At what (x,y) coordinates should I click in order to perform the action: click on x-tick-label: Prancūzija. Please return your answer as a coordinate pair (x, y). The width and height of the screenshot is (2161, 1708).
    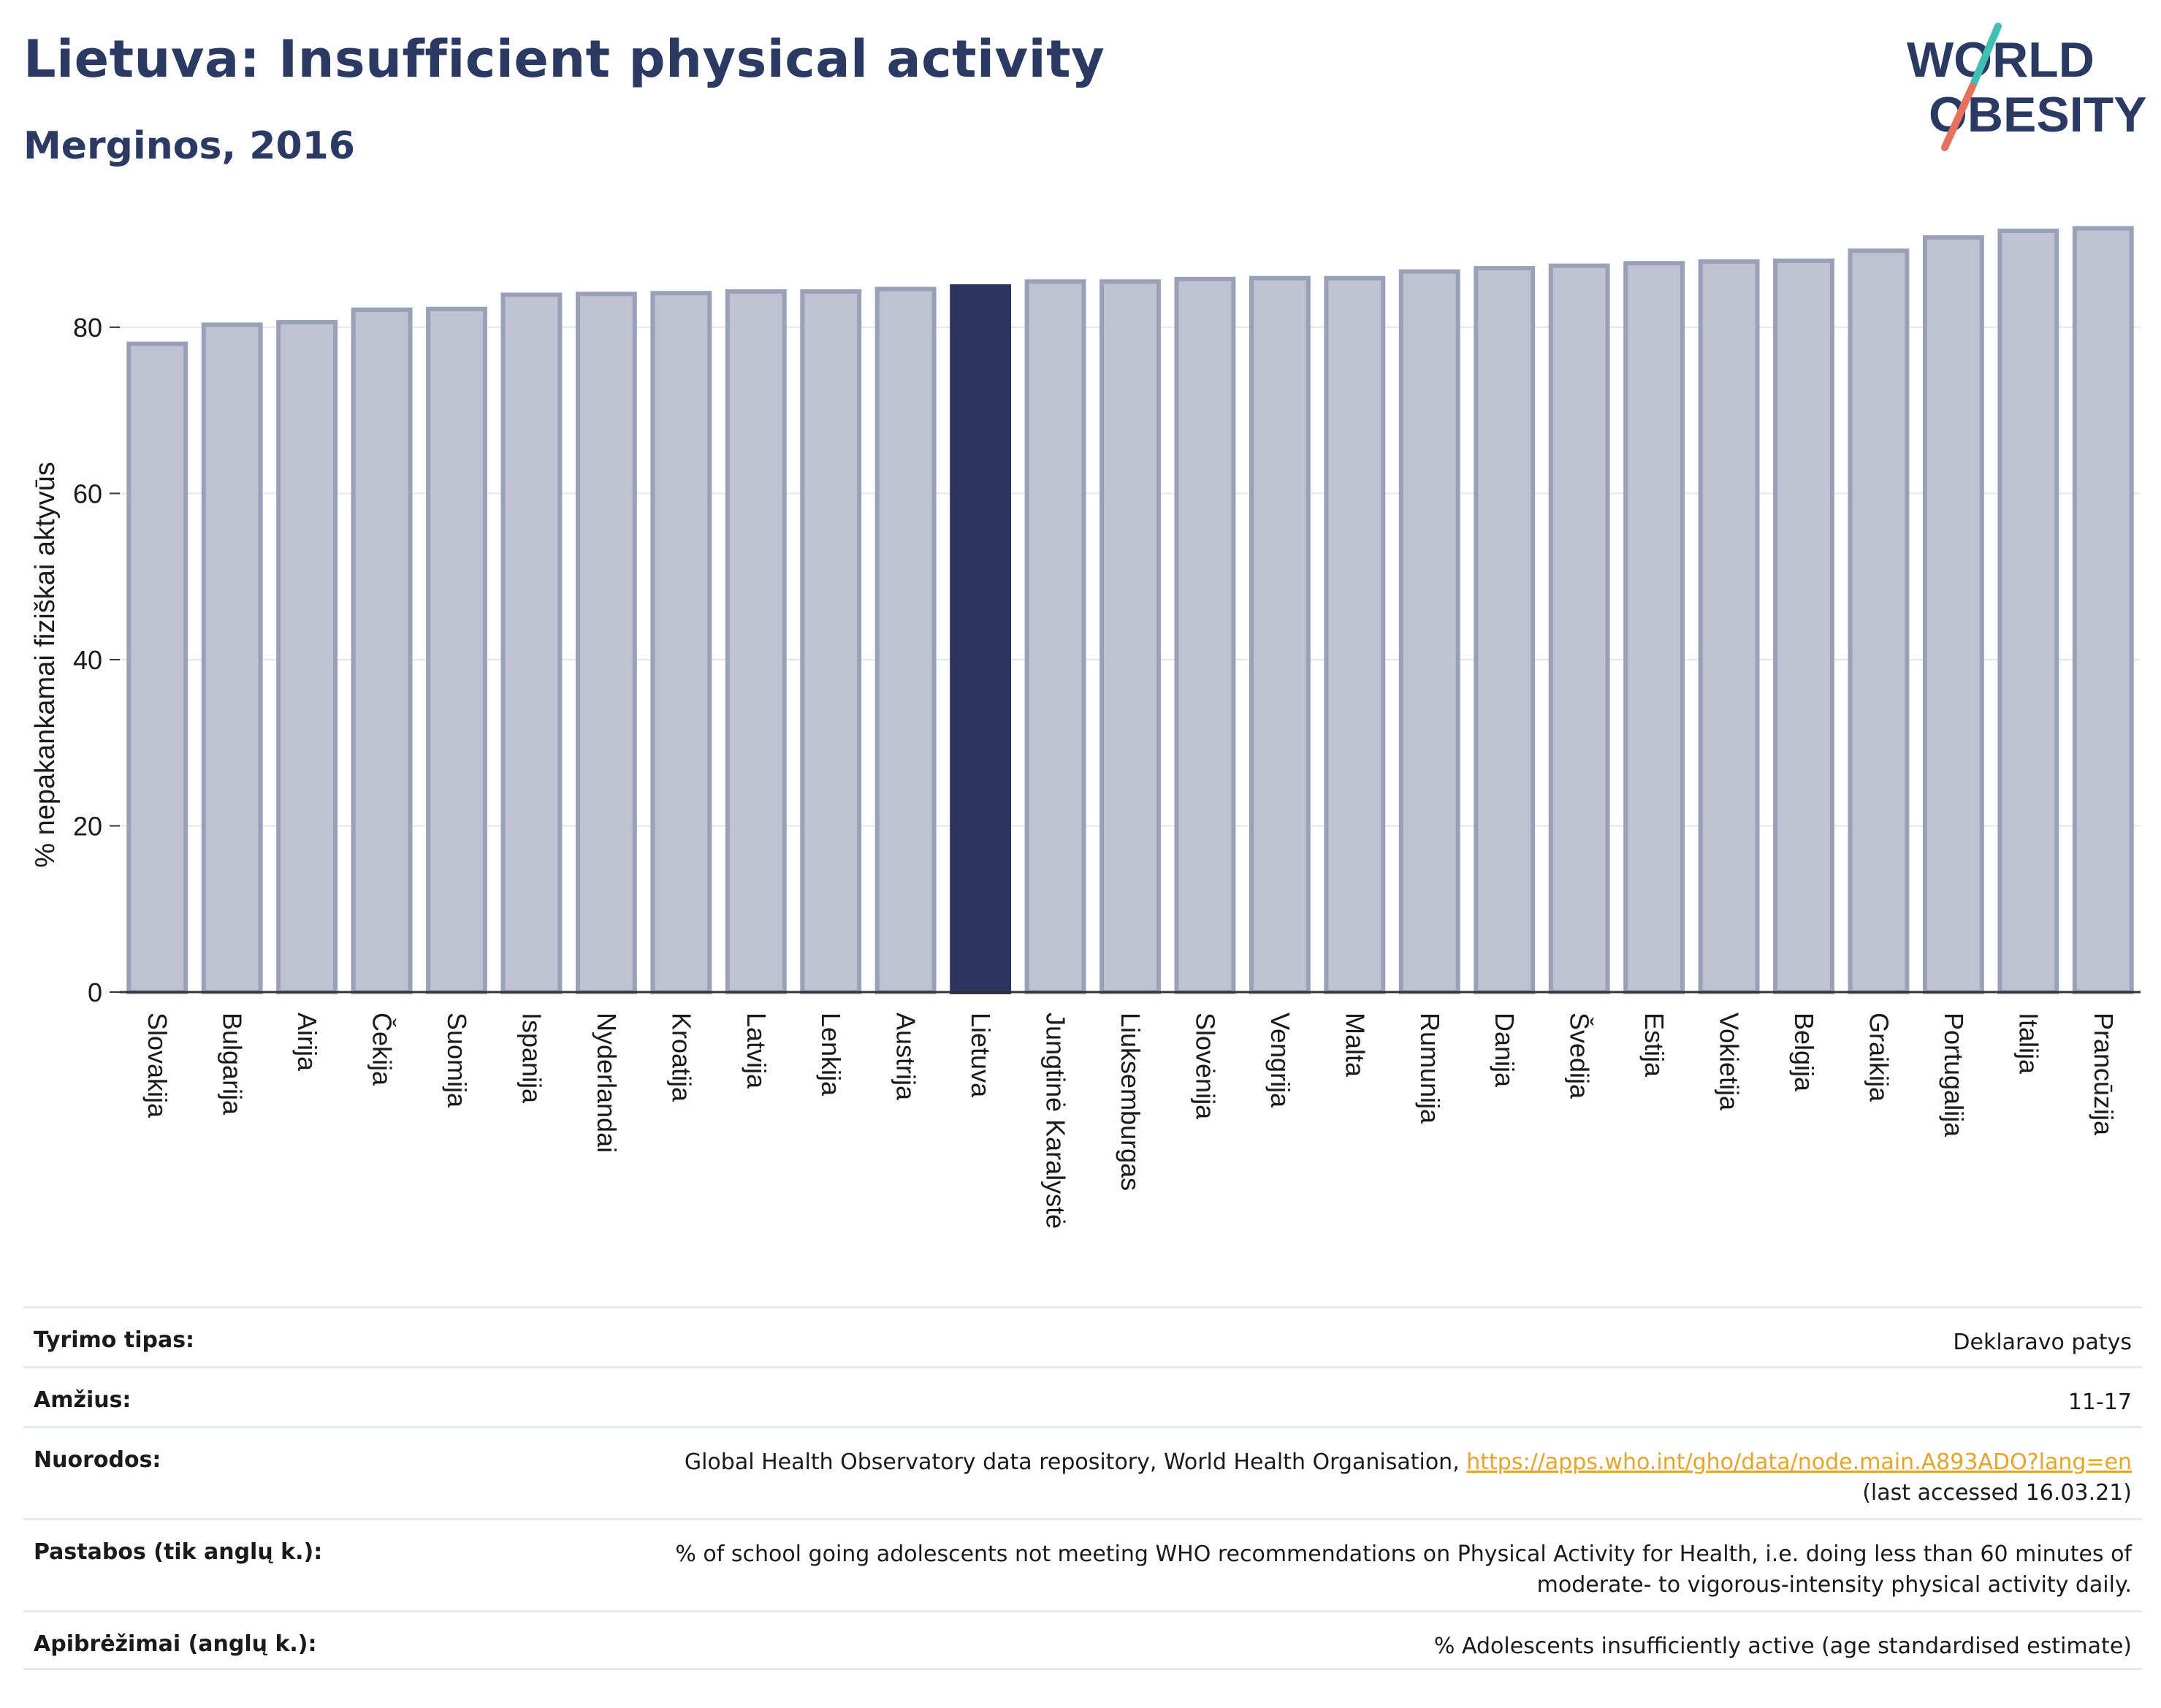
    Looking at the image, I should click on (2104, 1074).